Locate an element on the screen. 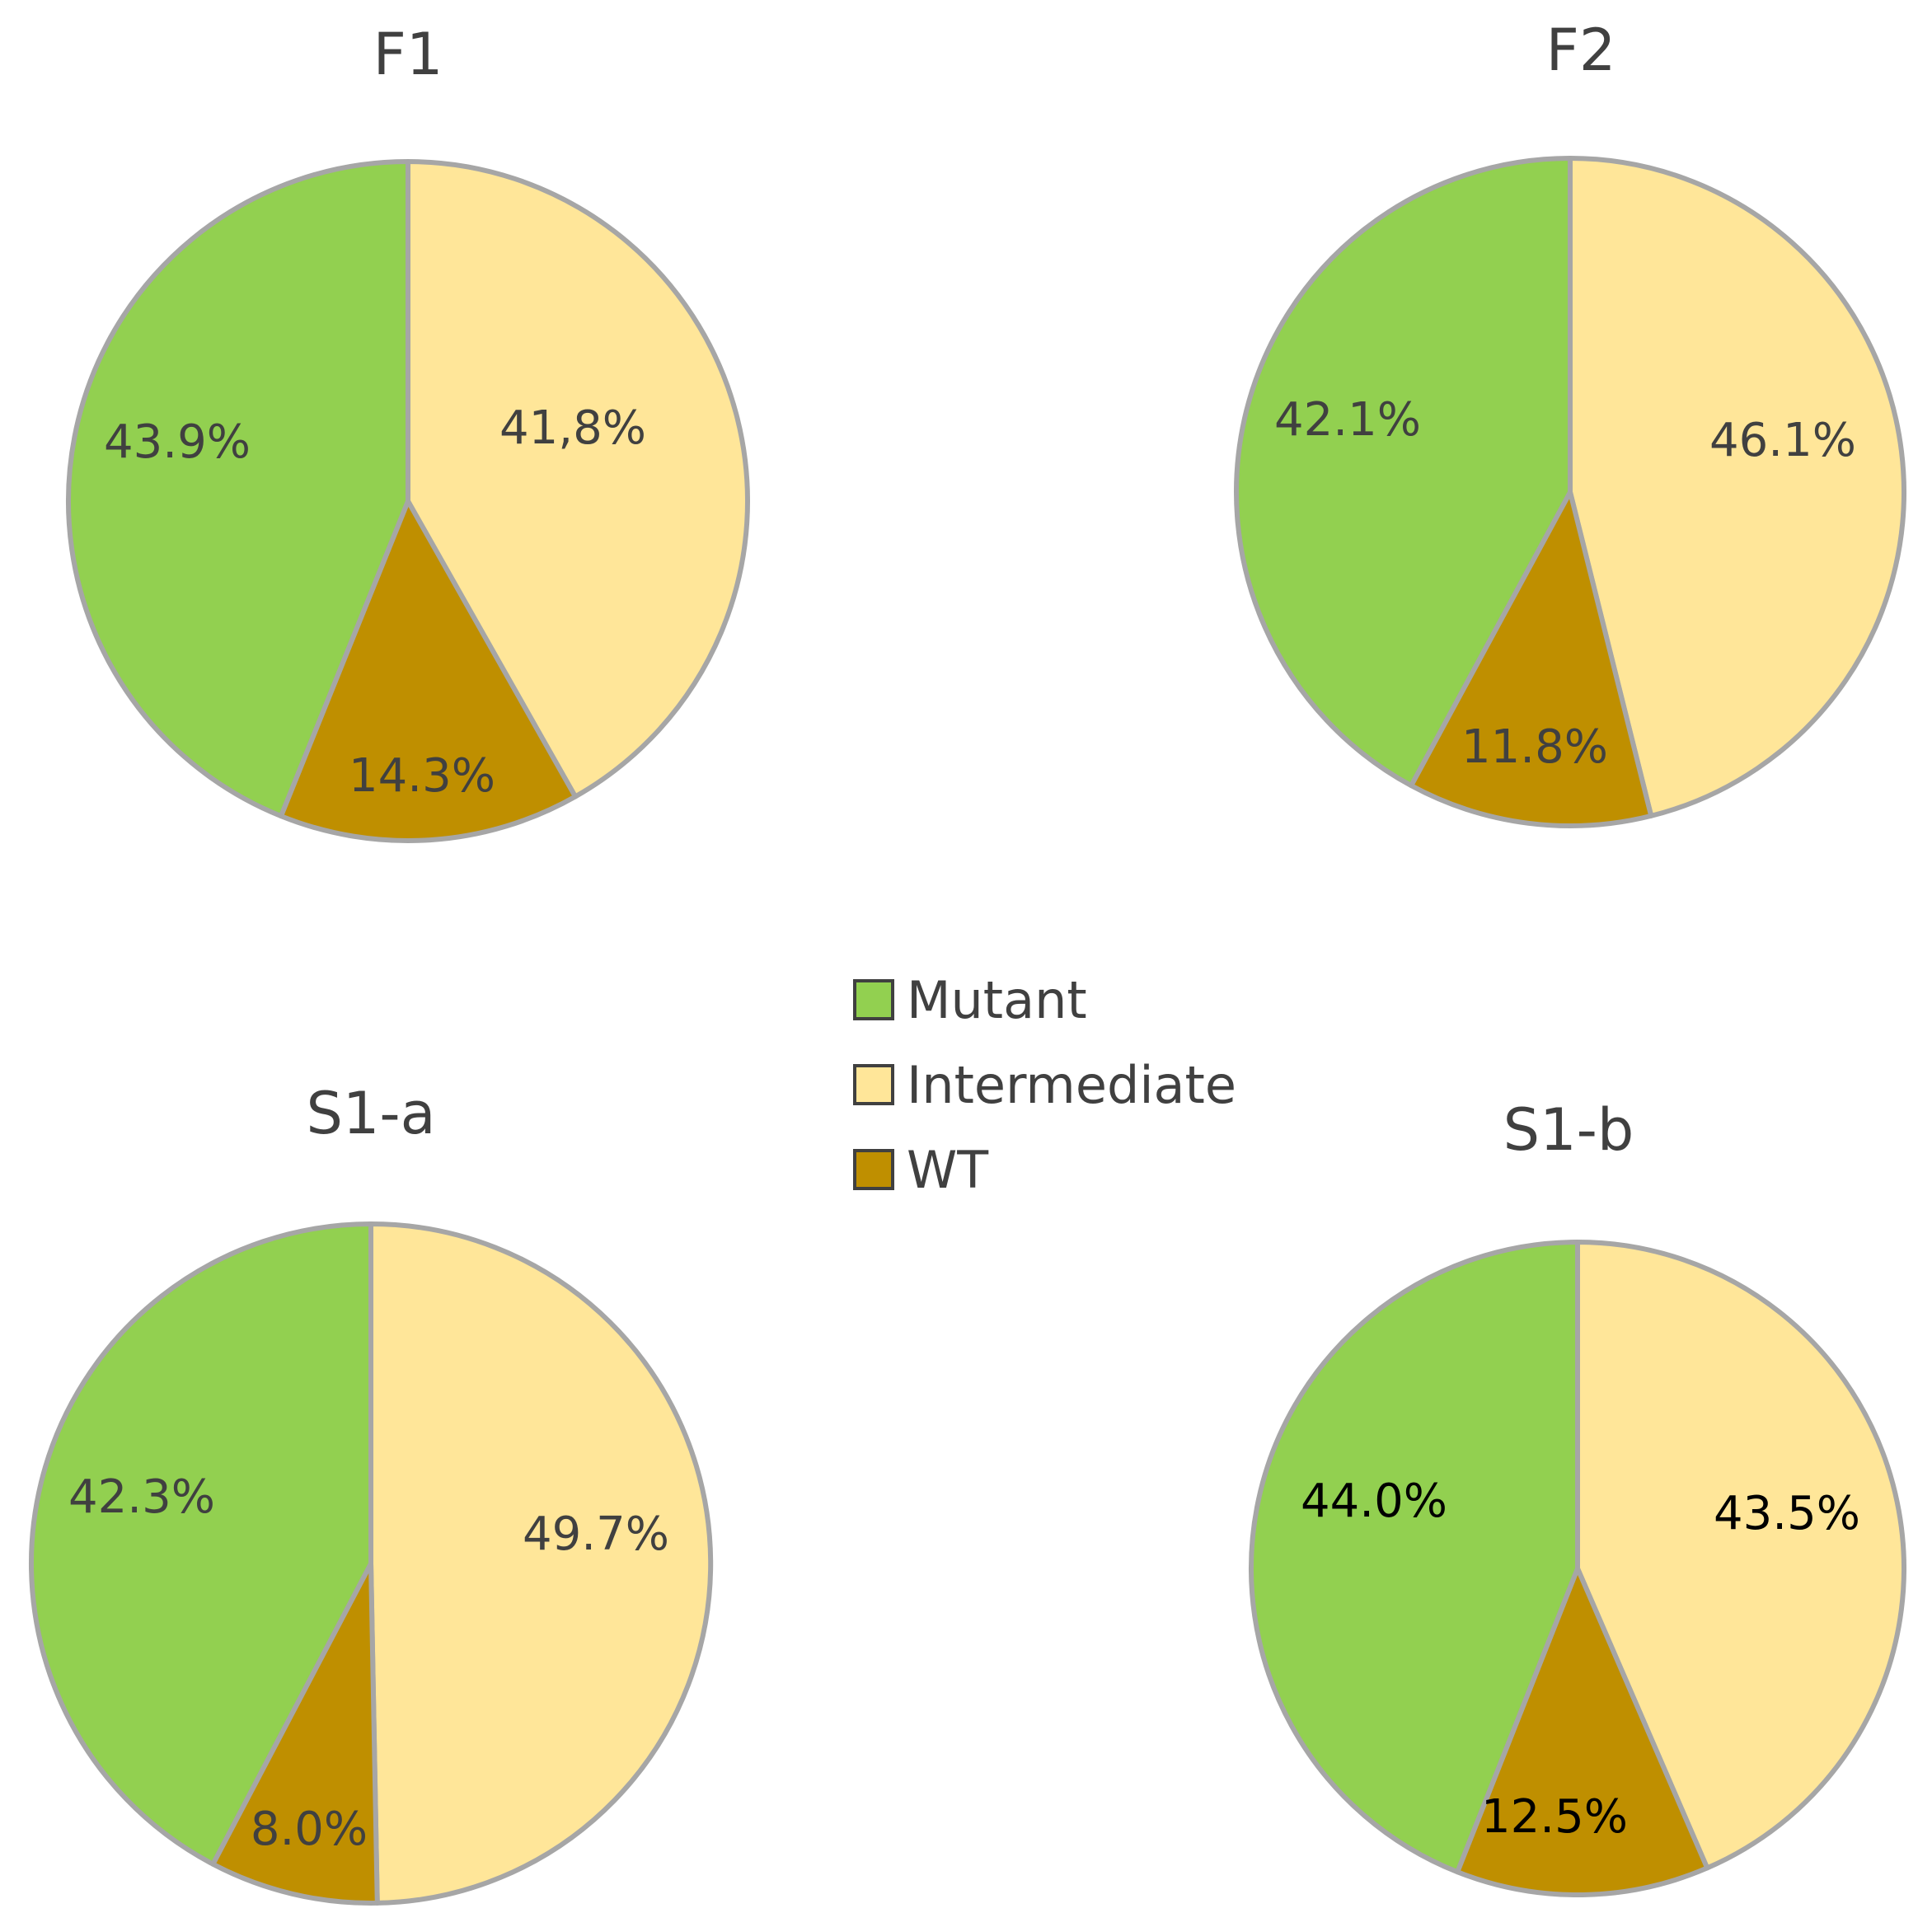  pct-label-s1-a-intermediate: 49.7% is located at coordinates (596, 1534).